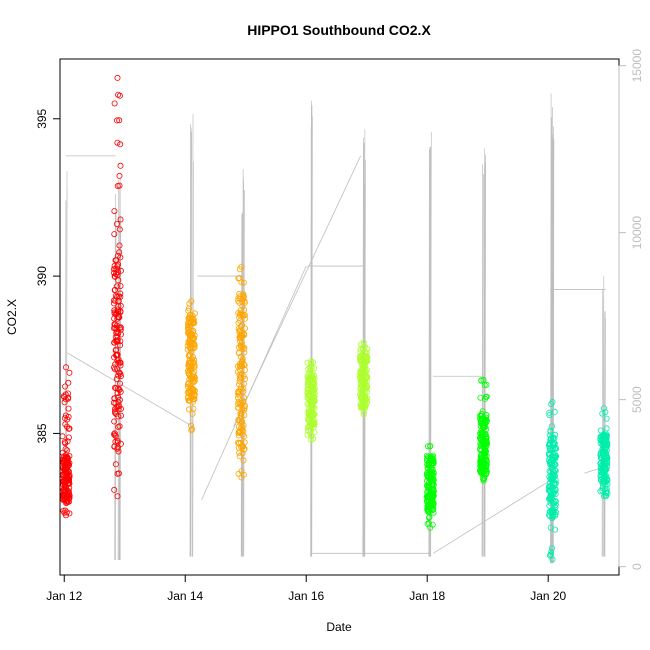 Image resolution: width=650 pixels, height=650 pixels. Describe the element at coordinates (483, 352) in the screenshot. I see `altitude-profile` at that location.